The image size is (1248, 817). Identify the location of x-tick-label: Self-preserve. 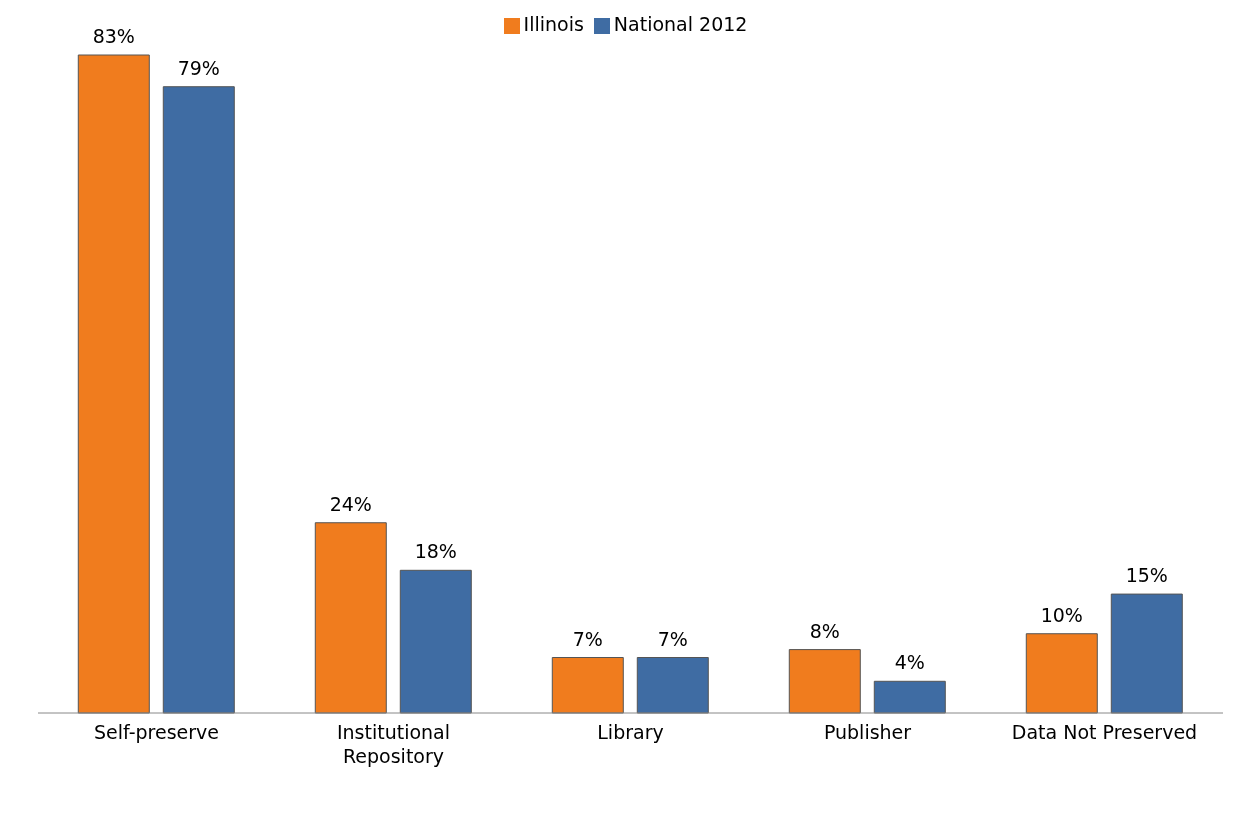
(156, 732).